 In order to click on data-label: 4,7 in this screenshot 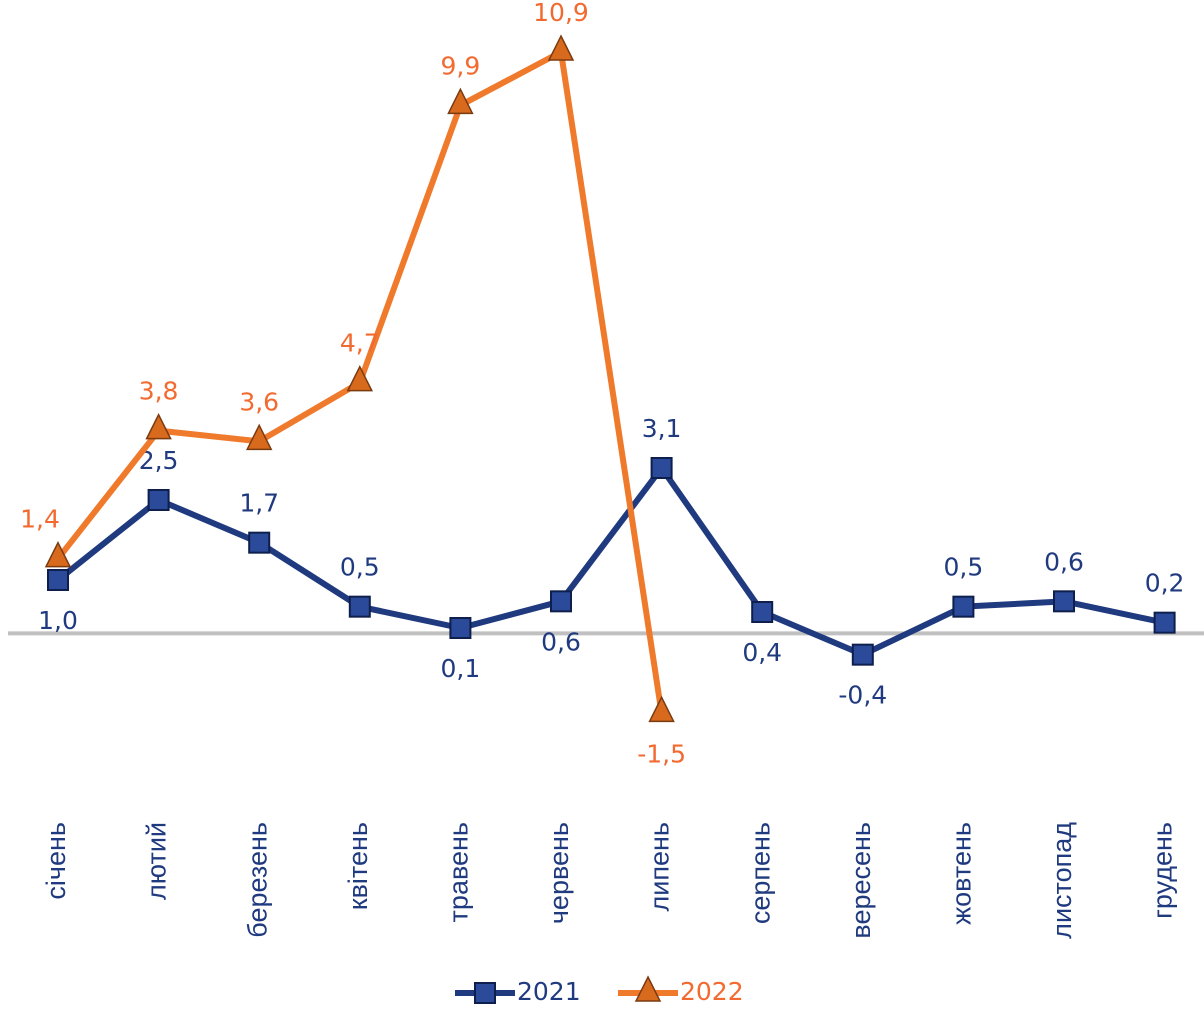, I will do `click(360, 343)`.